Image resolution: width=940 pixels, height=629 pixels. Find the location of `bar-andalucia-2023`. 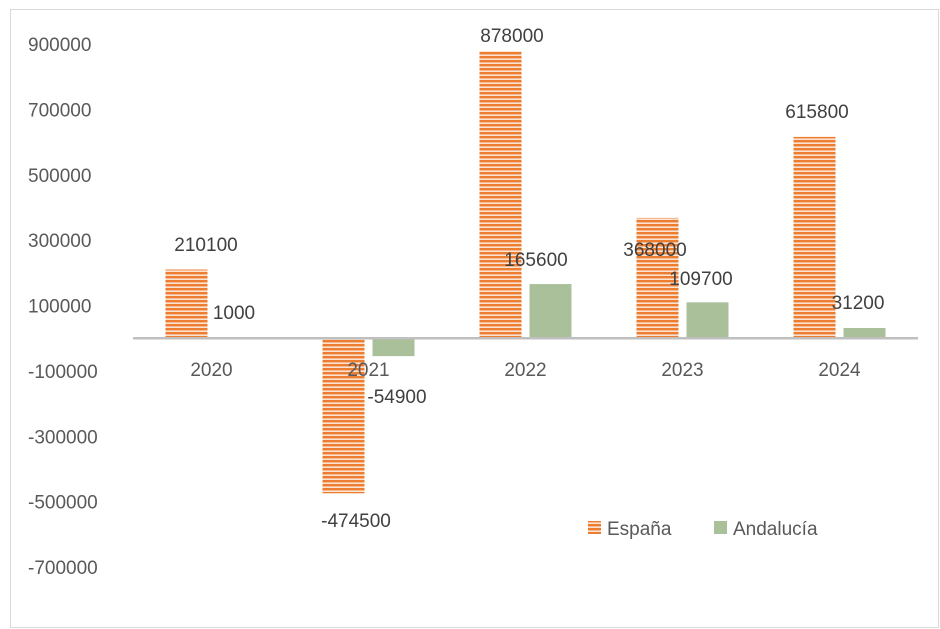

bar-andalucia-2023 is located at coordinates (707, 320).